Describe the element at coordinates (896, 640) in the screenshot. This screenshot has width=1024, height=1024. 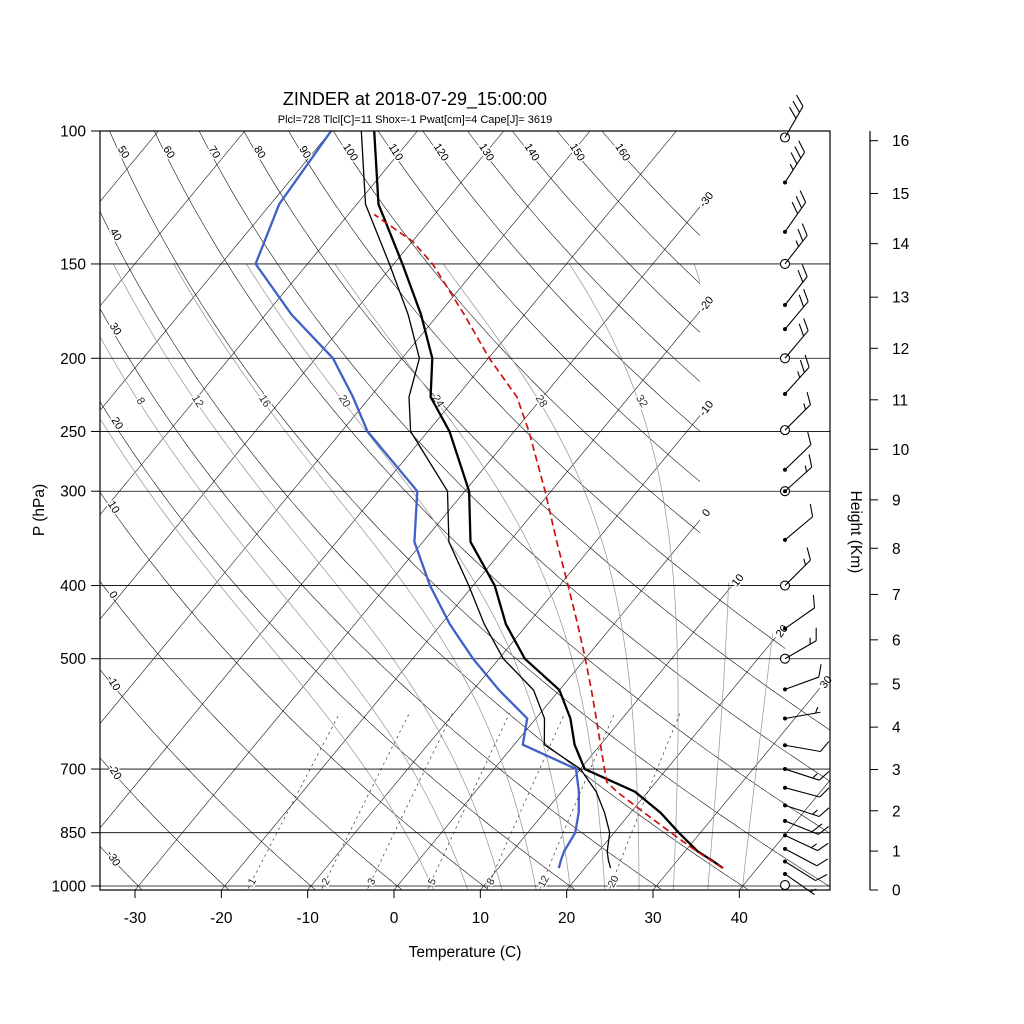
I see `height-tick-label: 6` at that location.